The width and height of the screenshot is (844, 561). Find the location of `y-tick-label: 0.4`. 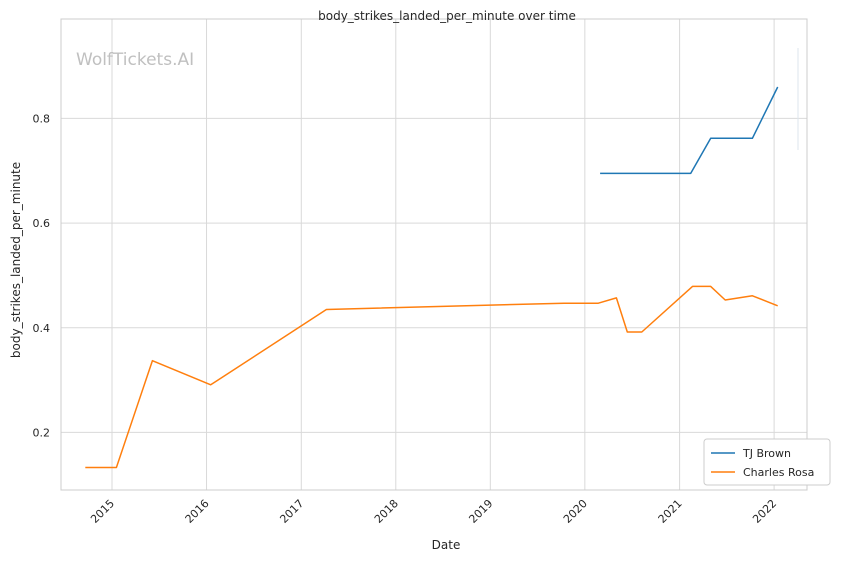

y-tick-label: 0.4 is located at coordinates (42, 328).